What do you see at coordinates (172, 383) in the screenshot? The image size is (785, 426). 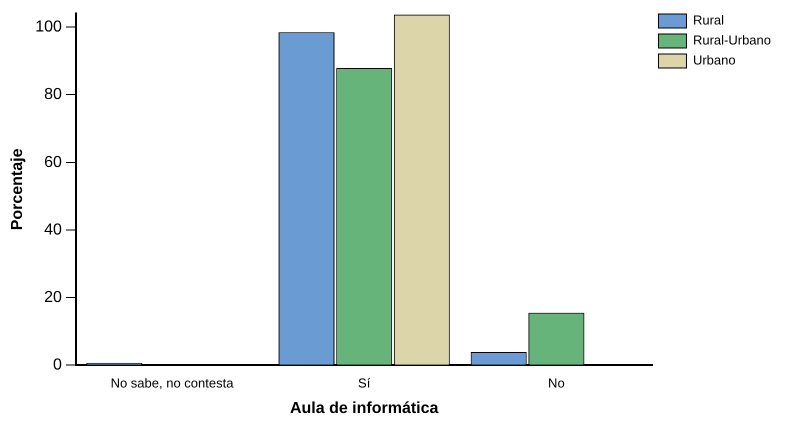 I see `x-tick-label: No sabe, no contesta` at bounding box center [172, 383].